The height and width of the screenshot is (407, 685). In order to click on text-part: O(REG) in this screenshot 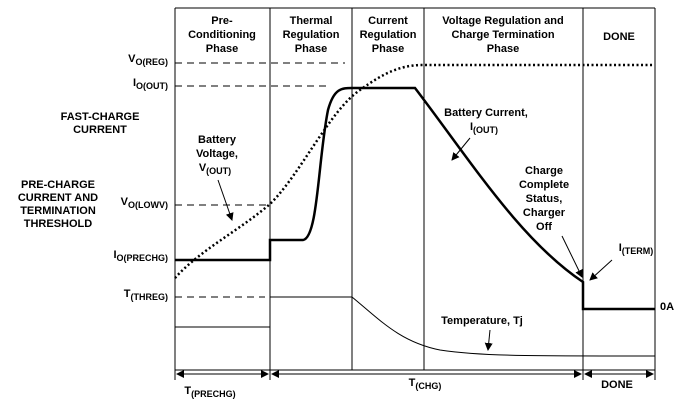, I will do `click(152, 62)`.